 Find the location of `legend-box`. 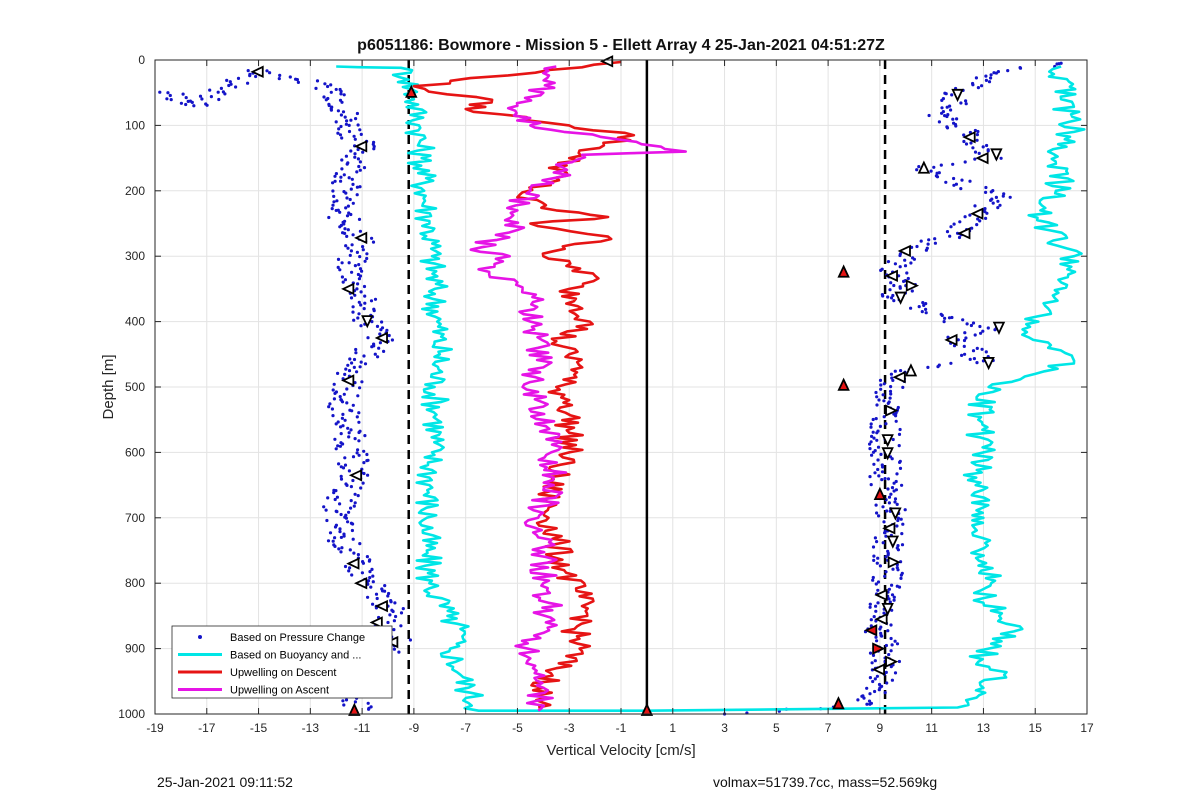

legend-box is located at coordinates (282, 662).